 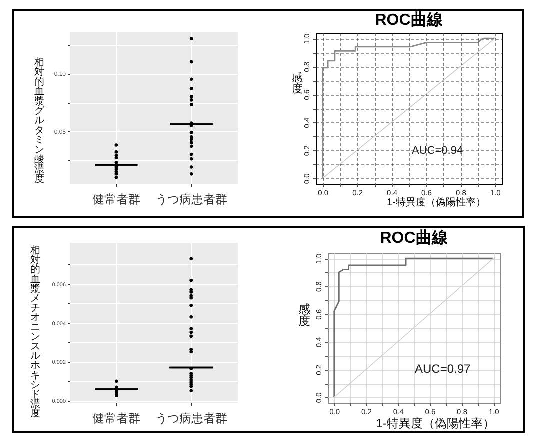 What do you see at coordinates (39, 121) in the screenshot?
I see `text: 相対的血漿グルタミン酸濃度` at bounding box center [39, 121].